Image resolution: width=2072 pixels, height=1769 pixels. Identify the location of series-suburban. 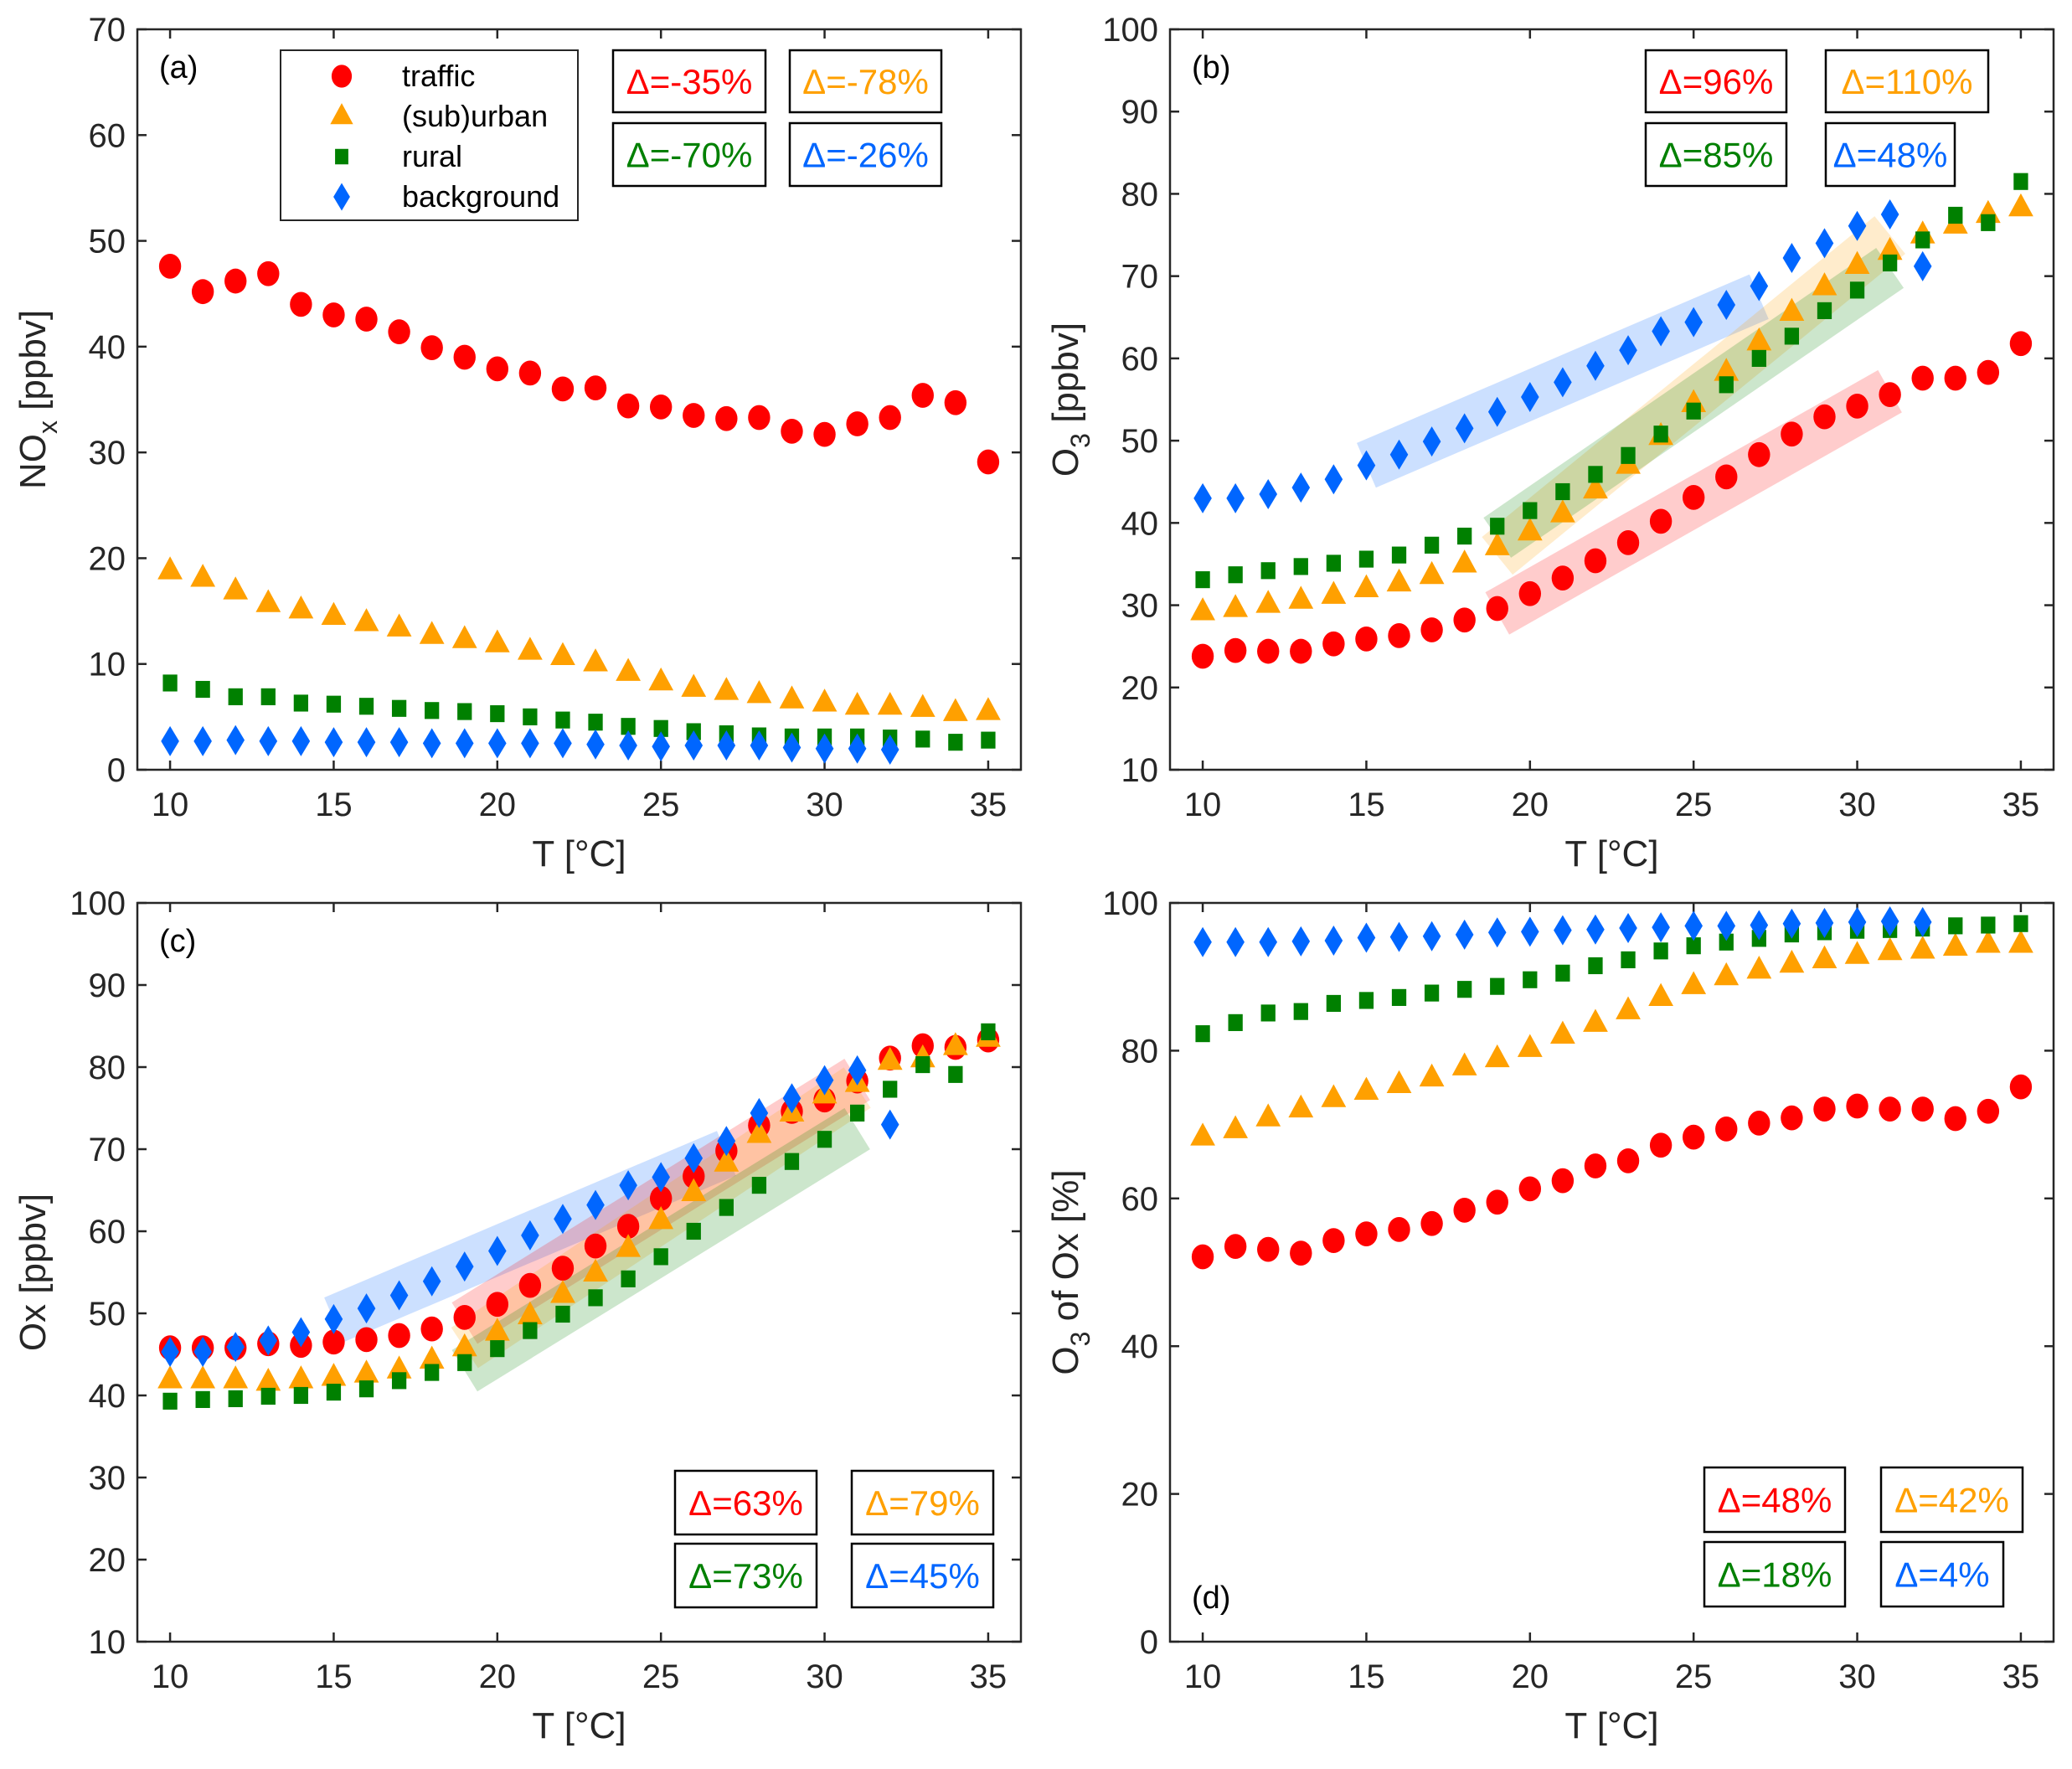
(579, 639).